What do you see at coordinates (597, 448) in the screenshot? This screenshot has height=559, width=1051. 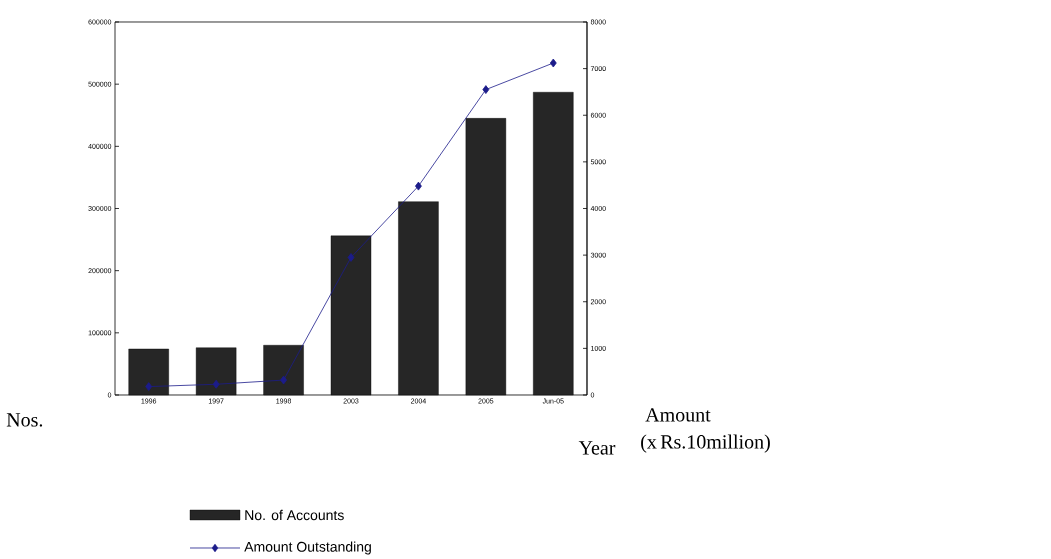 I see `x-axis-title: Year` at bounding box center [597, 448].